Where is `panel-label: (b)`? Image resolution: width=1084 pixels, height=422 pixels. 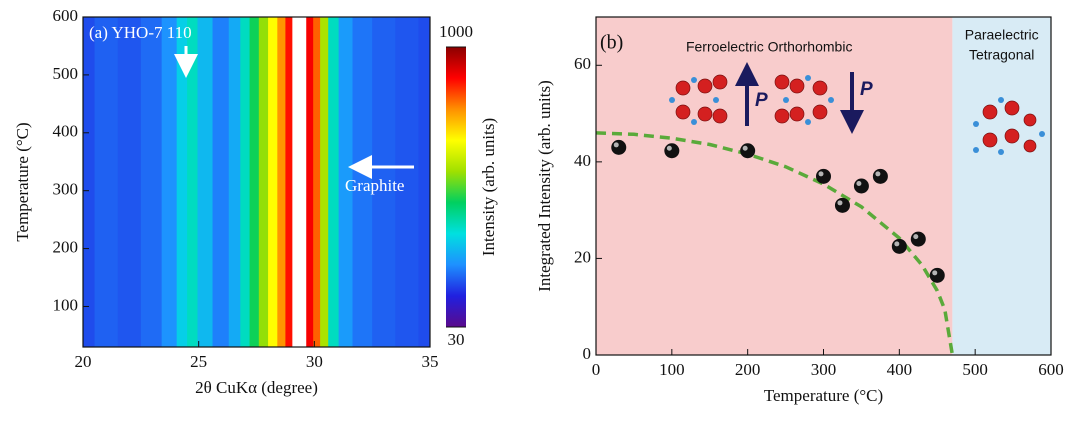 panel-label: (b) is located at coordinates (611, 43).